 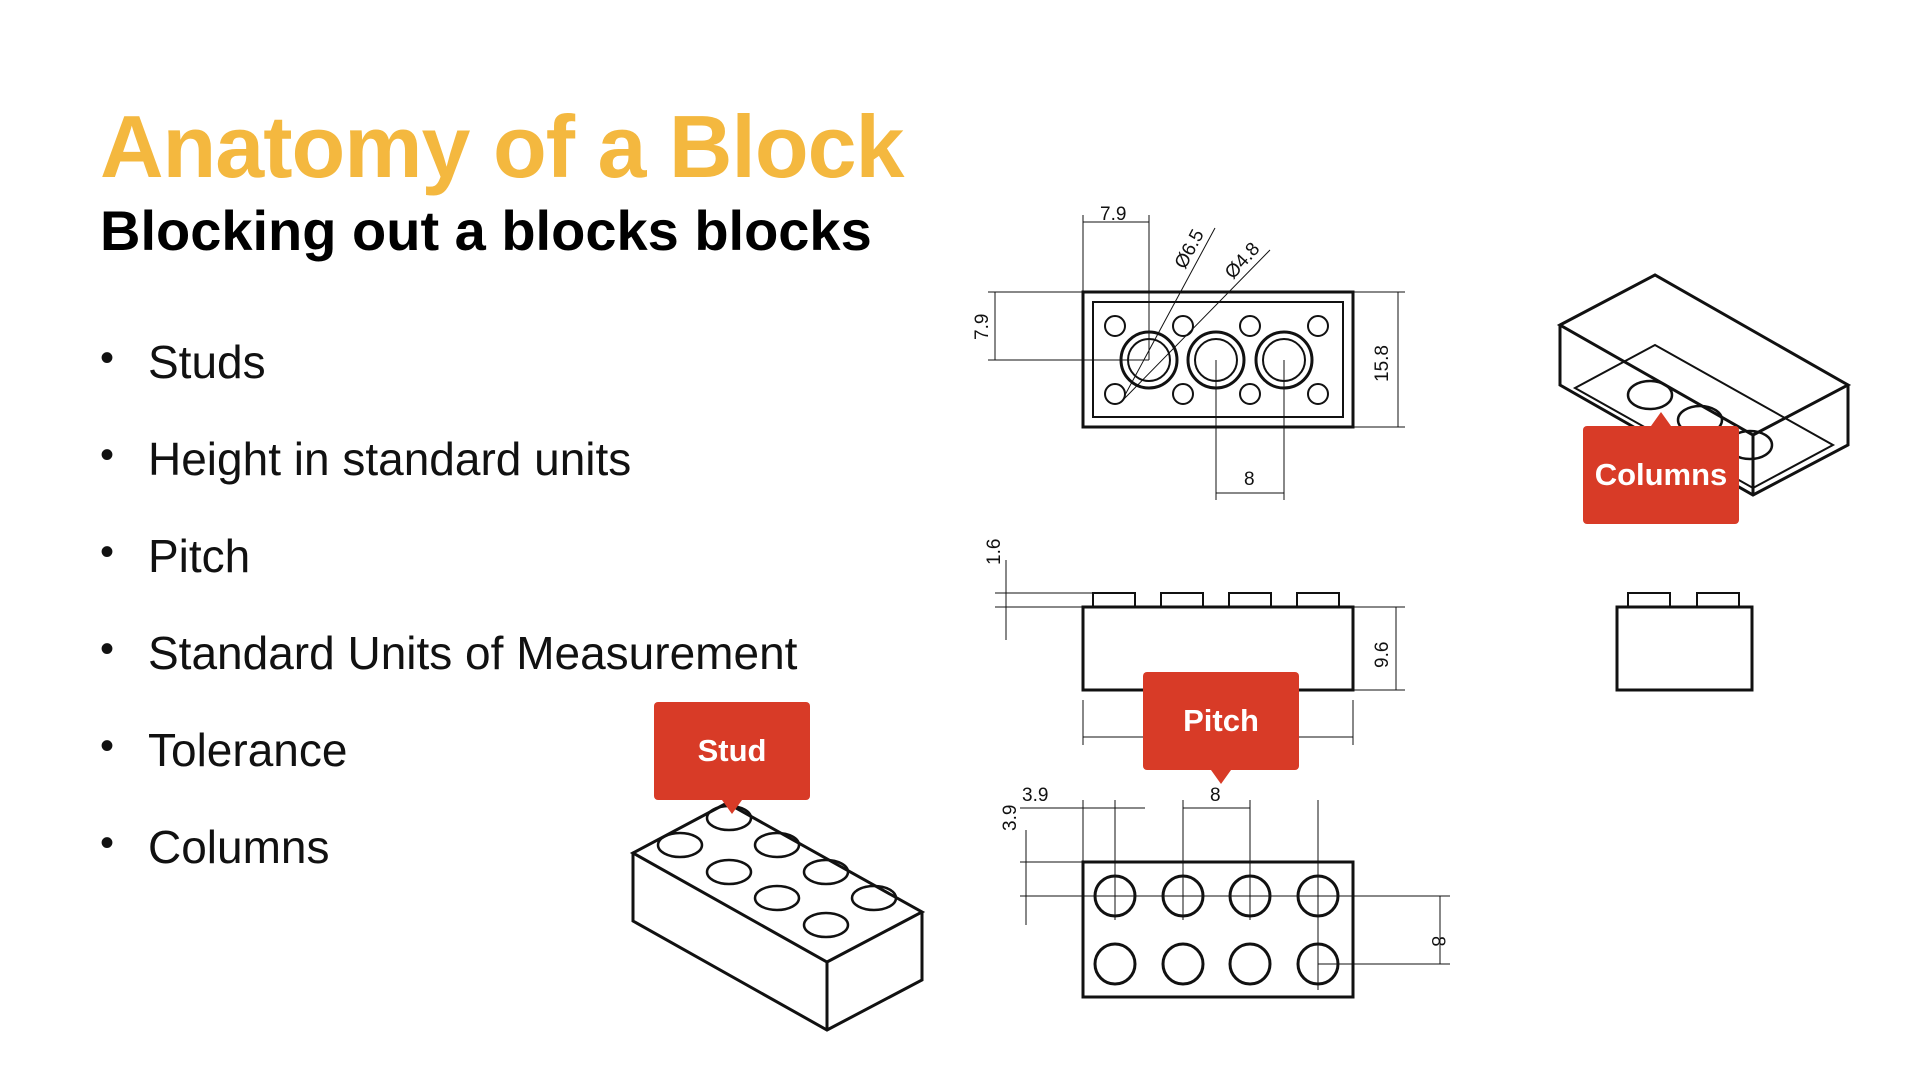 What do you see at coordinates (1215, 795) in the screenshot?
I see `dim-bottom-pitch-x: 8` at bounding box center [1215, 795].